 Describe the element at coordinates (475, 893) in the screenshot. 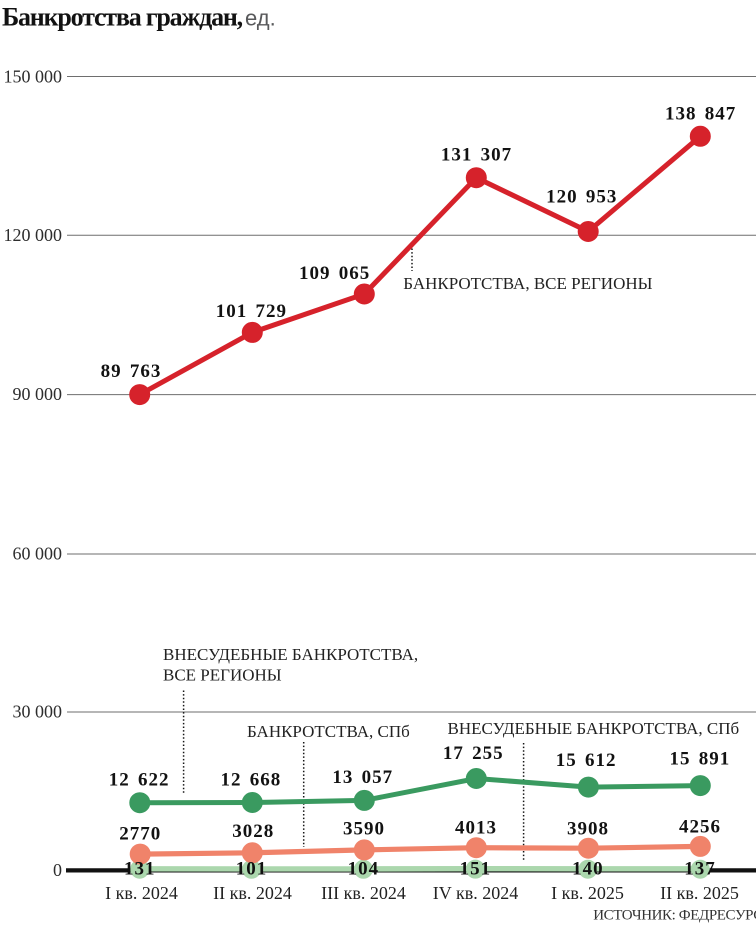

I see `svg-text: IV кв. 2024` at that location.